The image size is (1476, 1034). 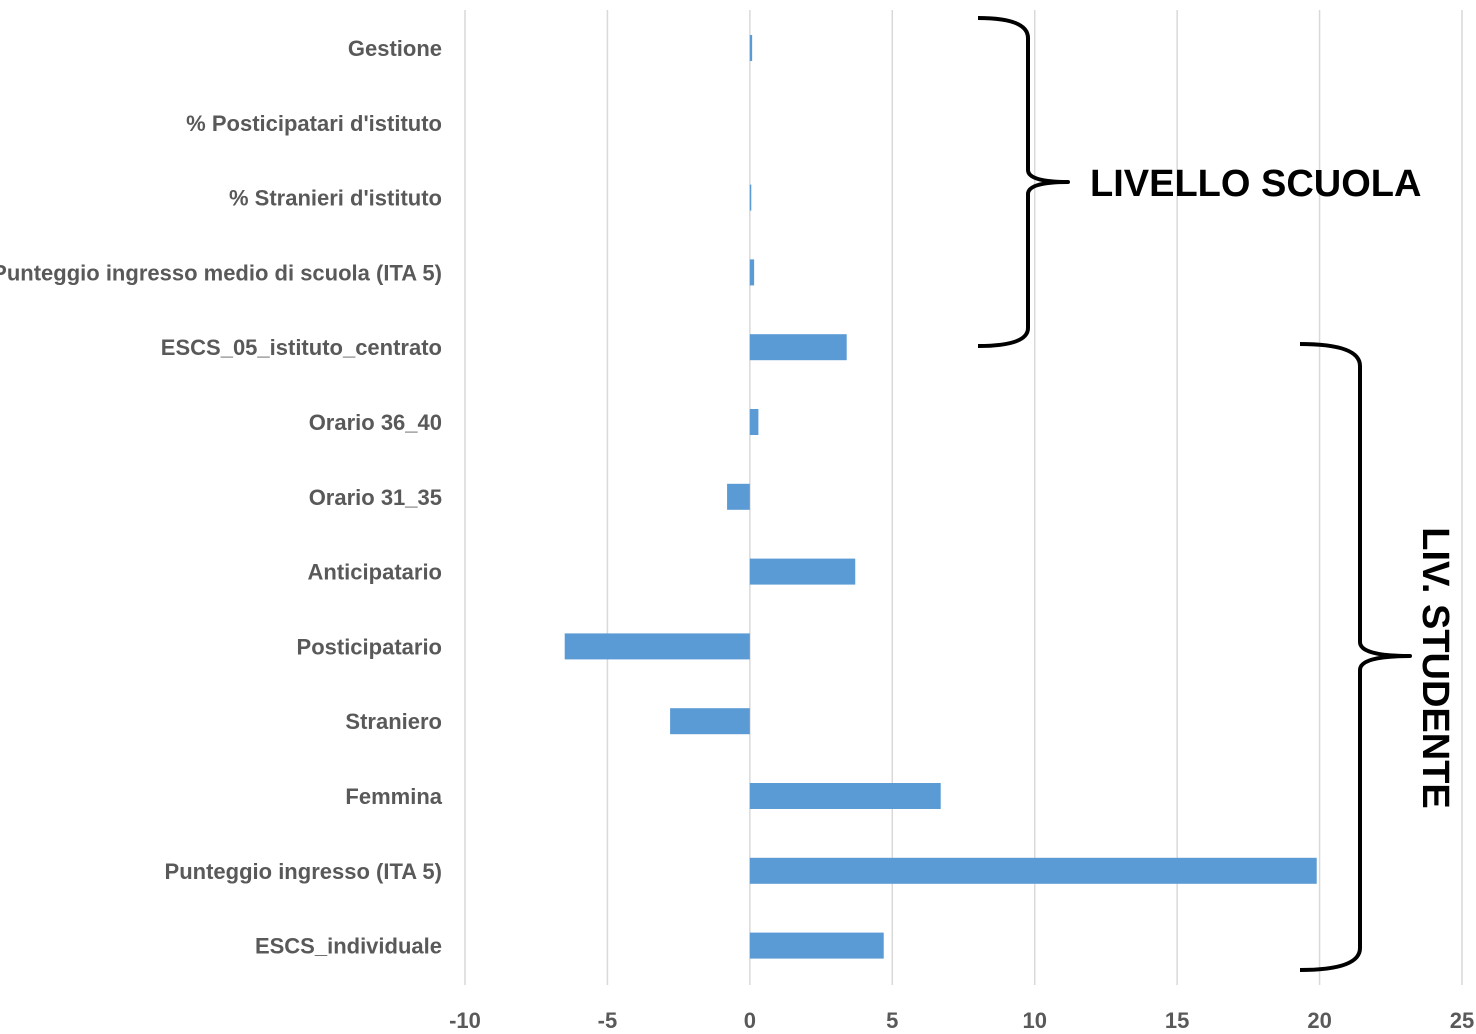 I want to click on category-label: Gestione, so click(x=395, y=48).